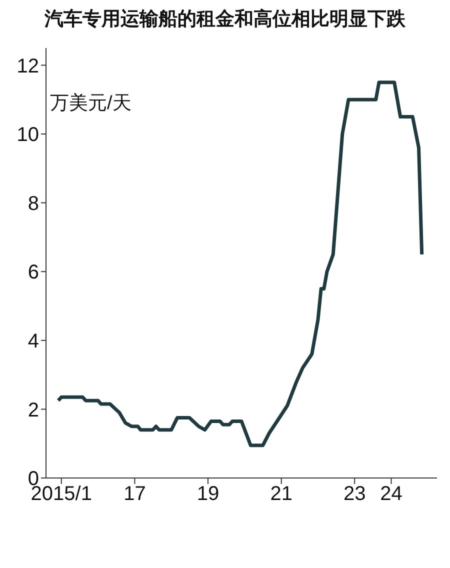  Describe the element at coordinates (354, 494) in the screenshot. I see `x-tick-label: 23` at that location.